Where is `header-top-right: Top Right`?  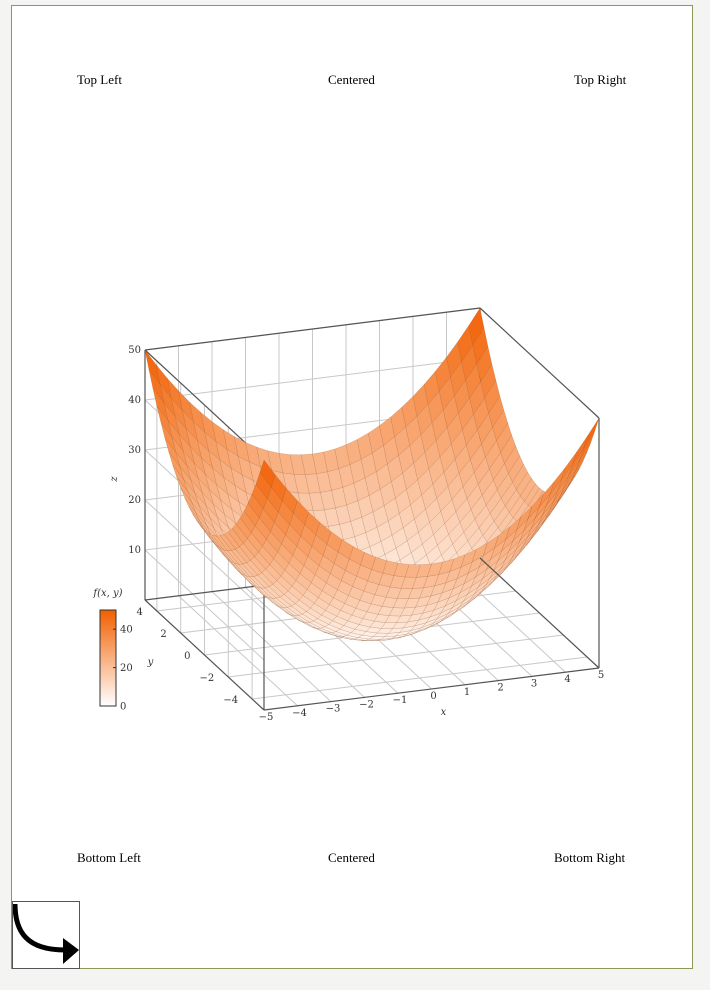 header-top-right: Top Right is located at coordinates (600, 79).